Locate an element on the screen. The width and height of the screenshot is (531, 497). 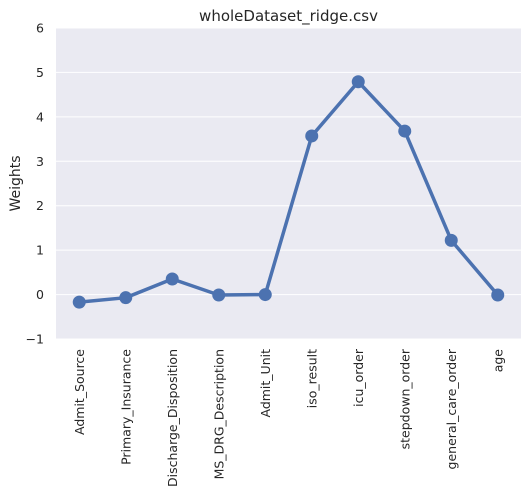
y-tick-label: 5 is located at coordinates (40, 72).